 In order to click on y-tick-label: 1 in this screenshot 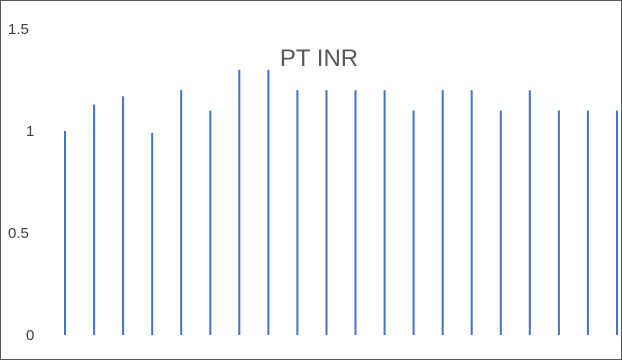, I will do `click(30, 131)`.